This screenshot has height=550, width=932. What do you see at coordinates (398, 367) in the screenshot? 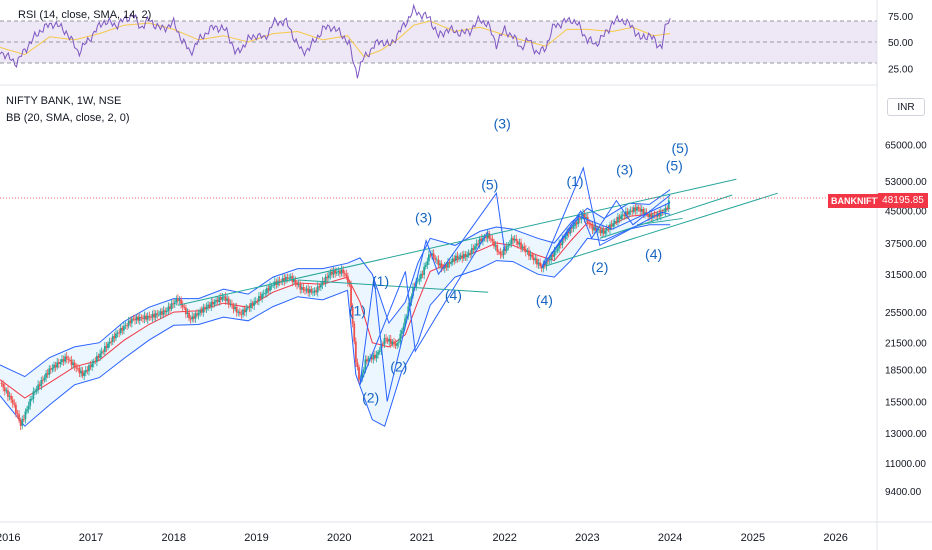
I see `elliott-wave-label: (2)` at bounding box center [398, 367].